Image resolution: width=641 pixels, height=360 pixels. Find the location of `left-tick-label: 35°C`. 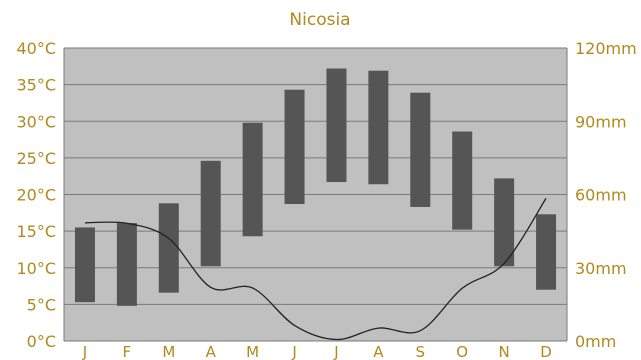

left-tick-label: 35°C is located at coordinates (36, 85).